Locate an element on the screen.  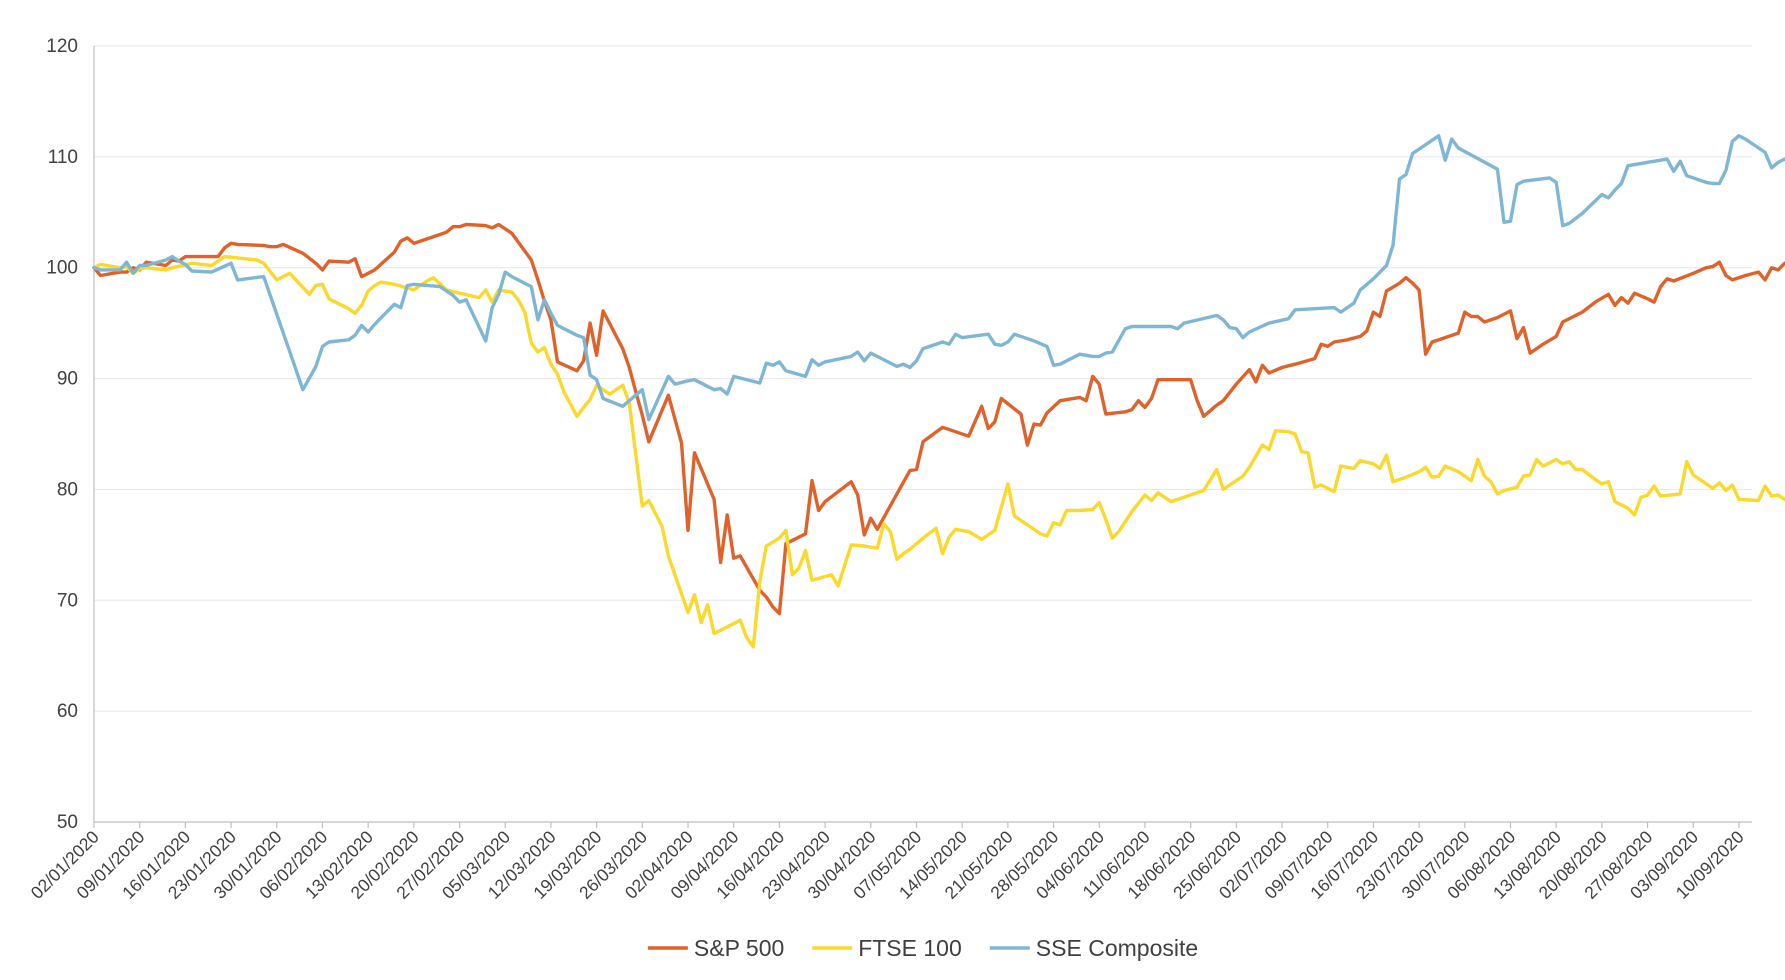
y-tick-label: 50 is located at coordinates (67, 822).